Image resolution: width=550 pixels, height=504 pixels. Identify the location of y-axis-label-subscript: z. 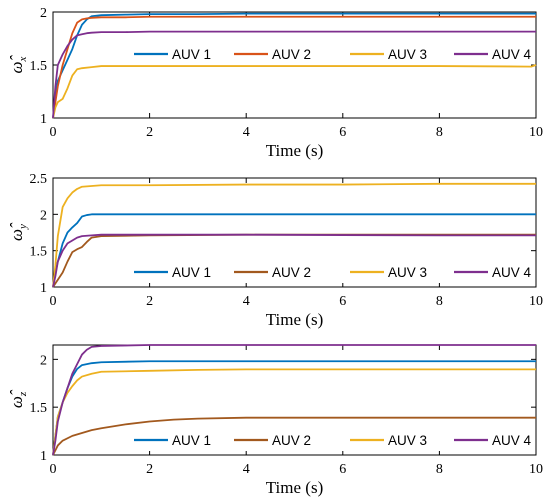
(23, 394).